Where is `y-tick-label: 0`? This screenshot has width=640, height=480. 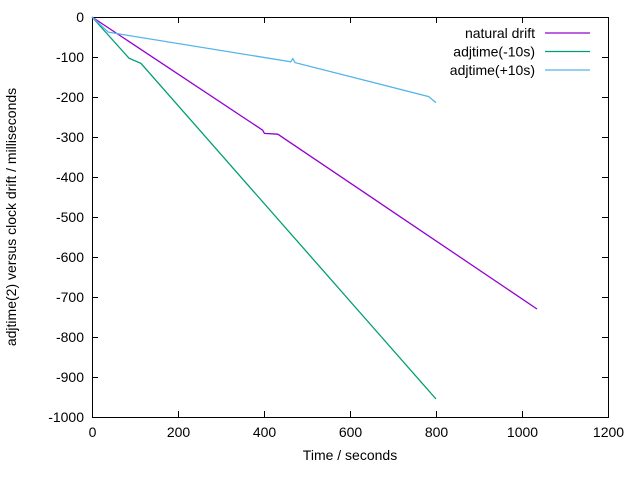 y-tick-label: 0 is located at coordinates (80, 17).